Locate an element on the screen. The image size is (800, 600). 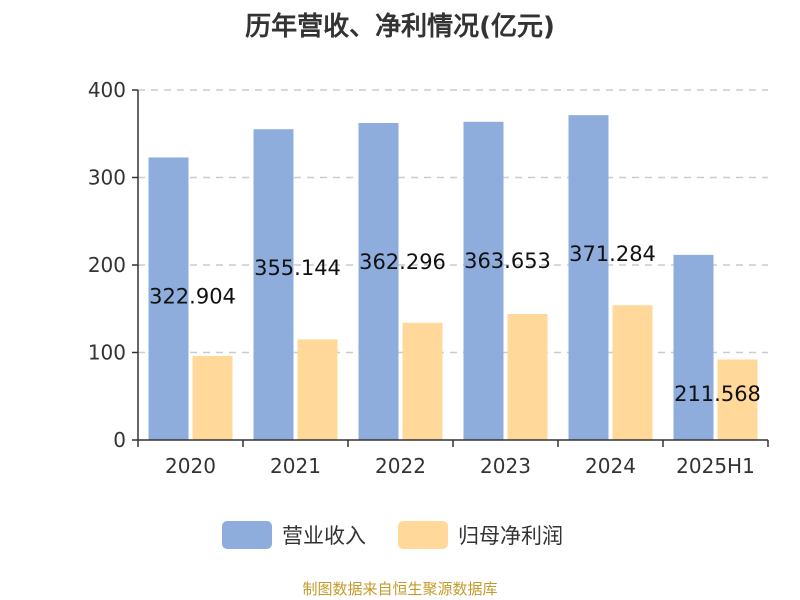
bar-revenue-2021 is located at coordinates (273, 284).